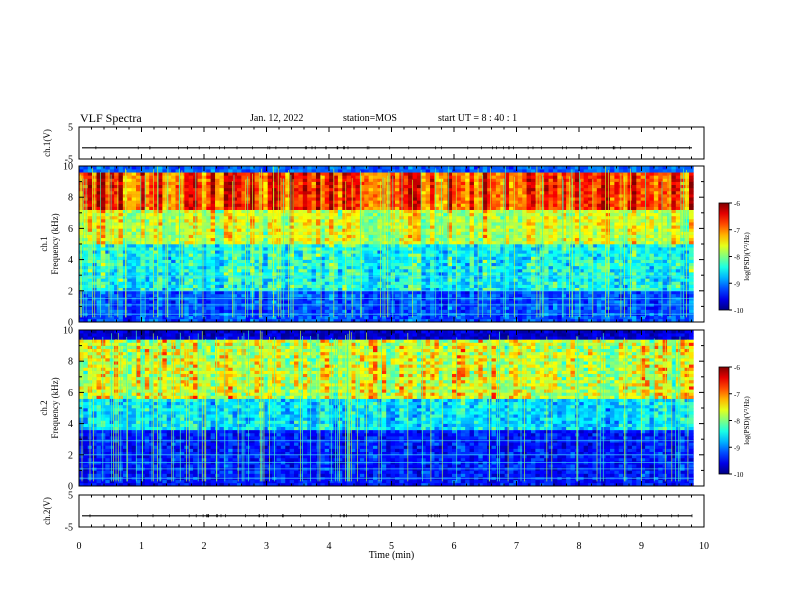 The image size is (792, 612). I want to click on y-axis-label: ch.1(V), so click(47, 143).